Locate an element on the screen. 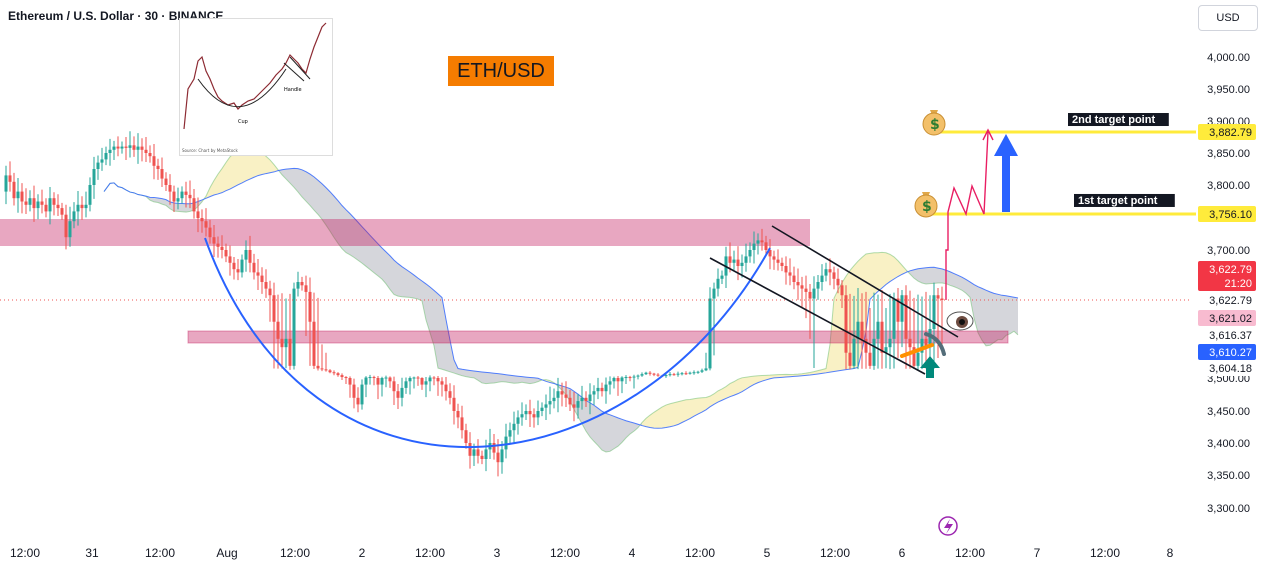  support-zone is located at coordinates (598, 337).